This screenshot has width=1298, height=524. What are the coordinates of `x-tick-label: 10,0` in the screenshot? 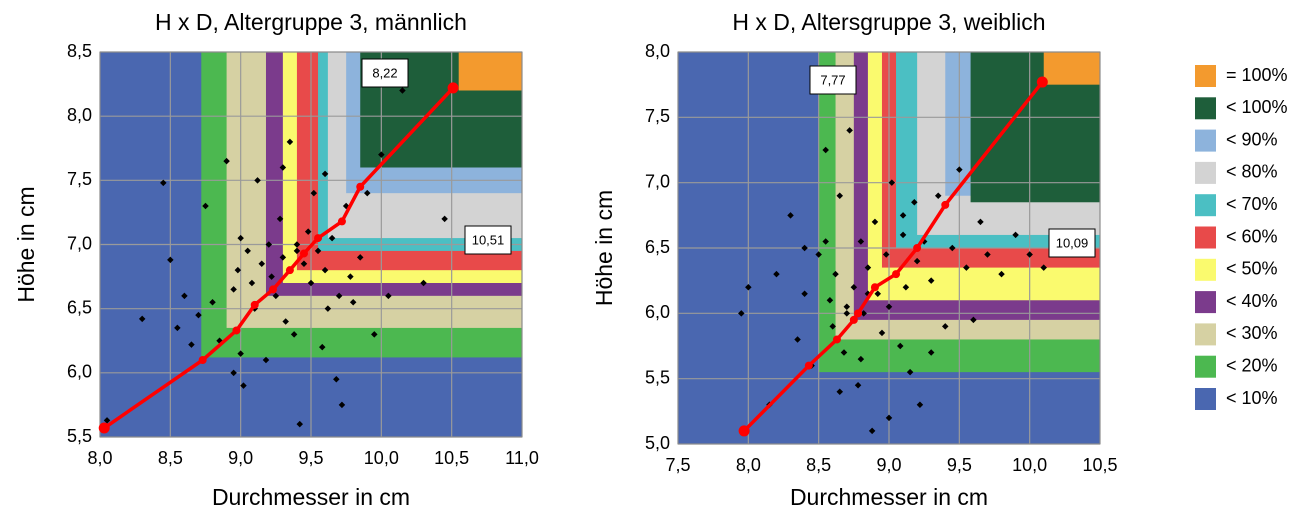 It's located at (381, 458).